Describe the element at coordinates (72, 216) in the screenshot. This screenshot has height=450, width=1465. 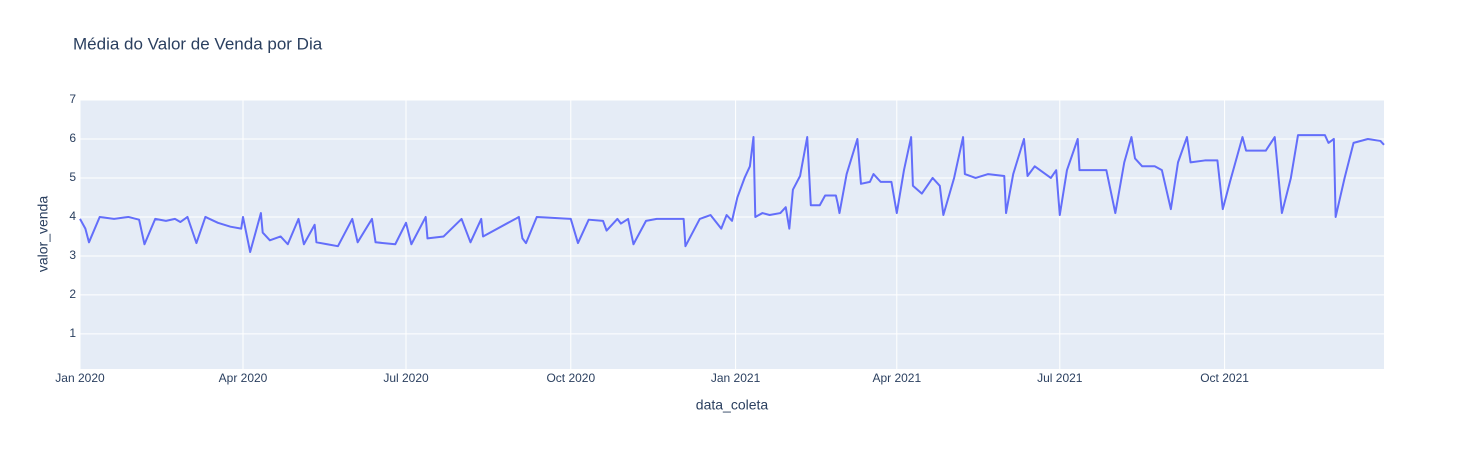
I see `y-tick-label: 4` at that location.